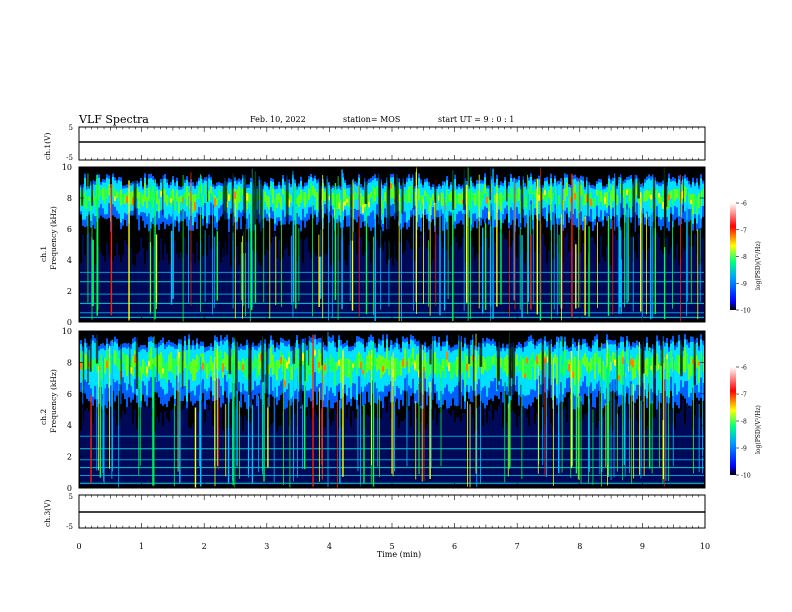 Image resolution: width=792 pixels, height=612 pixels. What do you see at coordinates (69, 229) in the screenshot?
I see `frequency-tick-label: 6` at bounding box center [69, 229].